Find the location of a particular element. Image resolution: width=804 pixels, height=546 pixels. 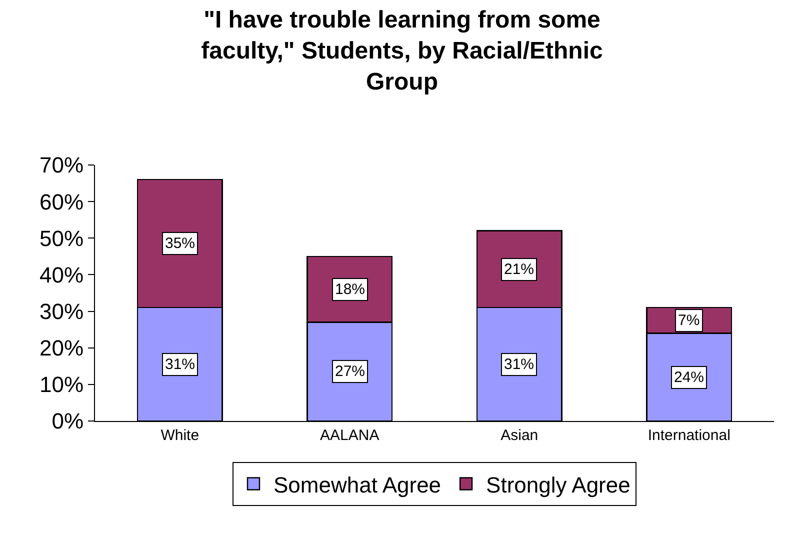

y-tick-label: 10% is located at coordinates (62, 385).